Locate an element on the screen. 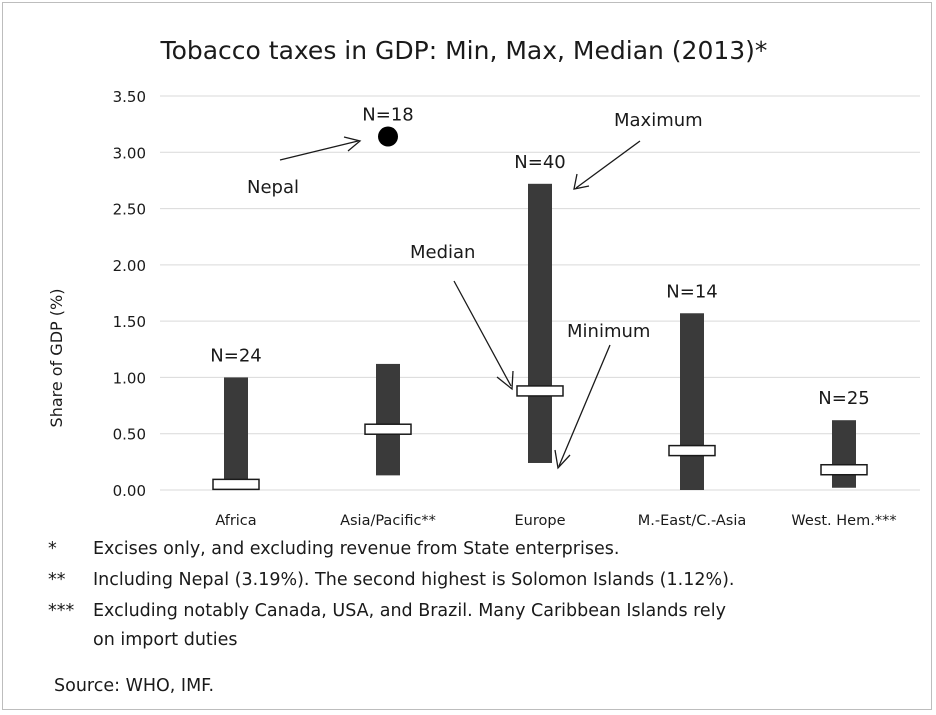 The height and width of the screenshot is (715, 936). y-tick-labels: 0.00 0.50 1.00 1.50 2.00 2.50 3.00 3.50 is located at coordinates (129, 294).